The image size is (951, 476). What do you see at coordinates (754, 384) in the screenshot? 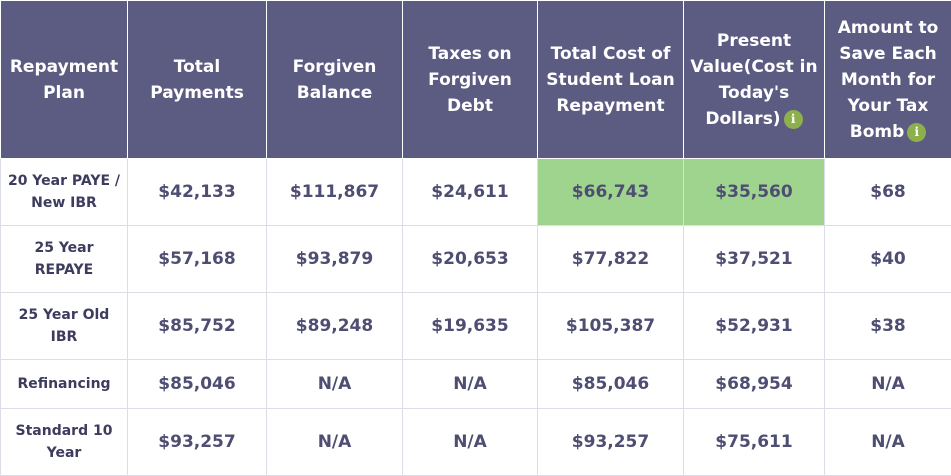
I see `present-value-cell: $68,954` at bounding box center [754, 384].